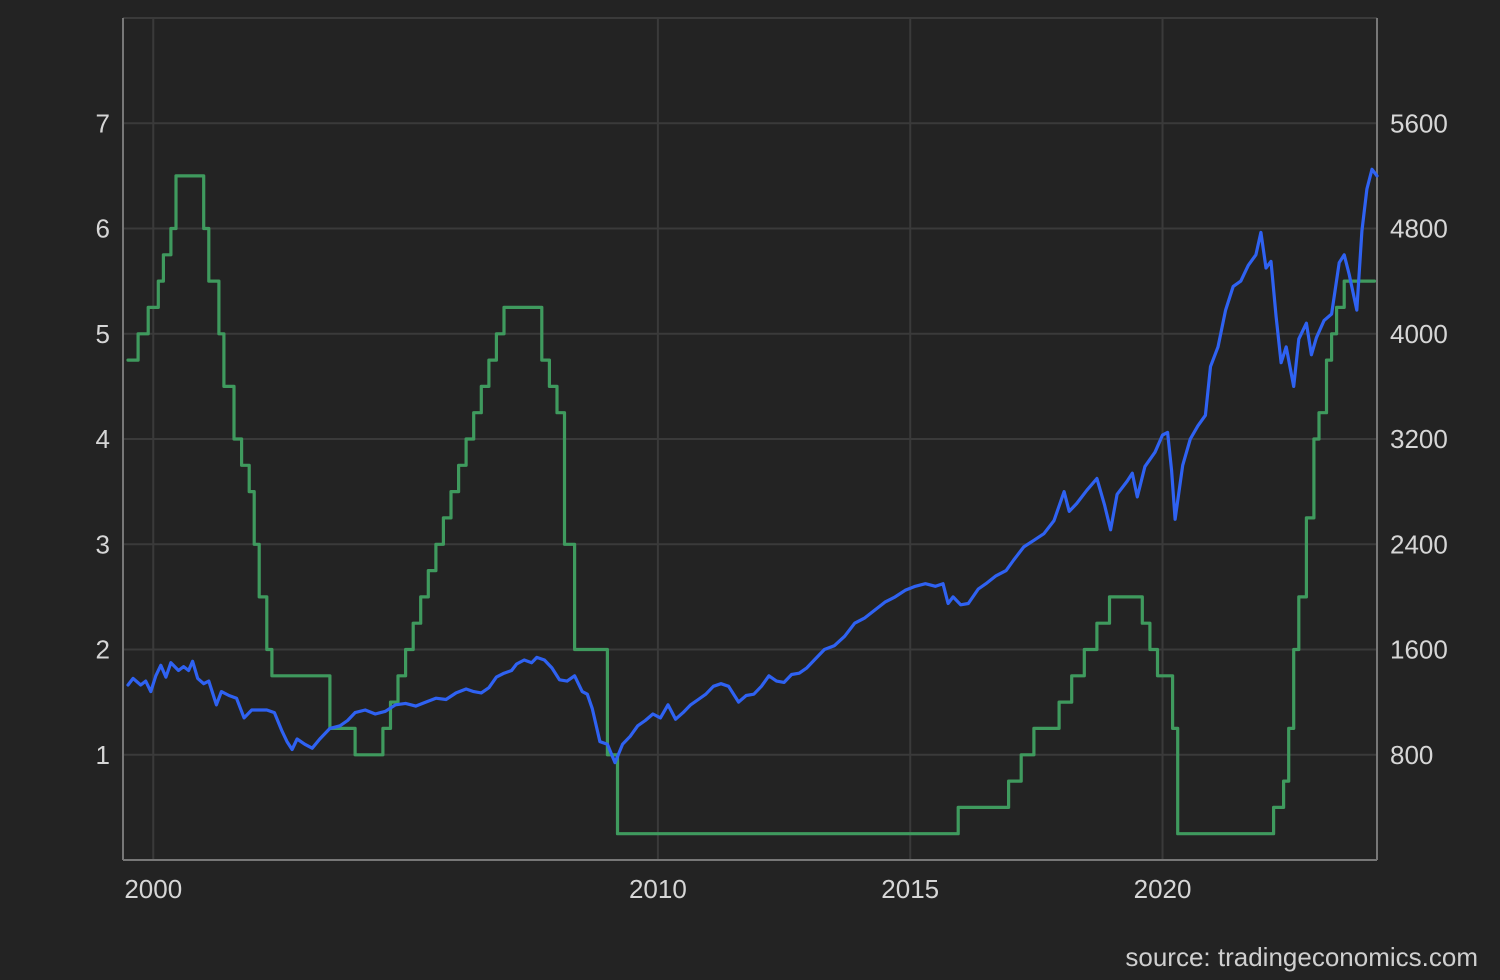 This screenshot has height=980, width=1500. I want to click on y-left-tick-label: 7, so click(103, 123).